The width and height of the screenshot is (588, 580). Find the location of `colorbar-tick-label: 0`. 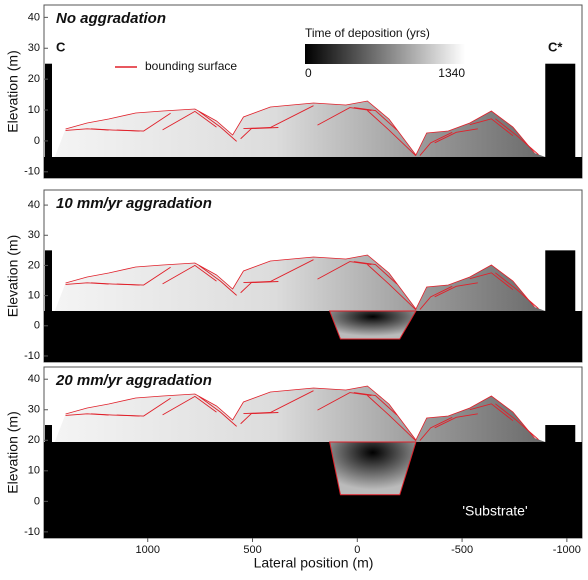

colorbar-tick-label: 0 is located at coordinates (308, 73).